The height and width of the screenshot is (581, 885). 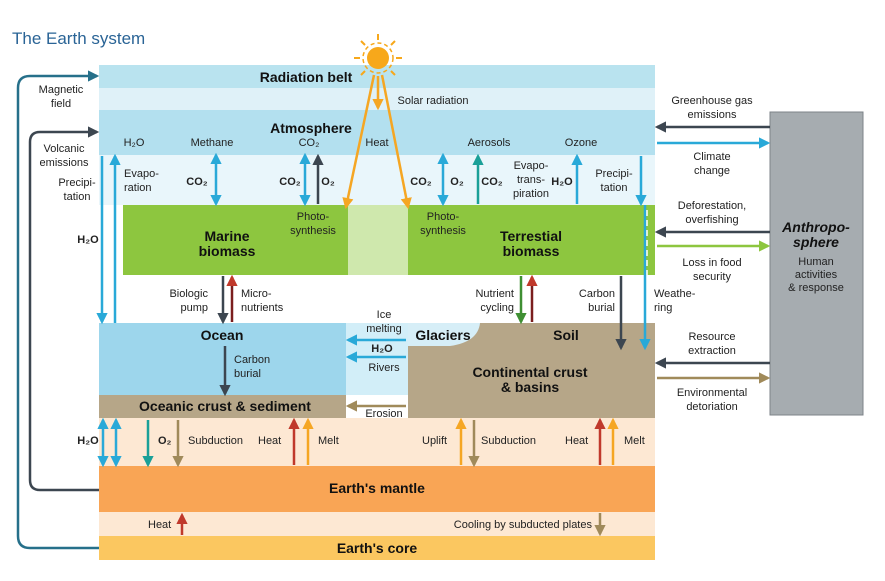 I want to click on soil-label: Soil, so click(x=566, y=335).